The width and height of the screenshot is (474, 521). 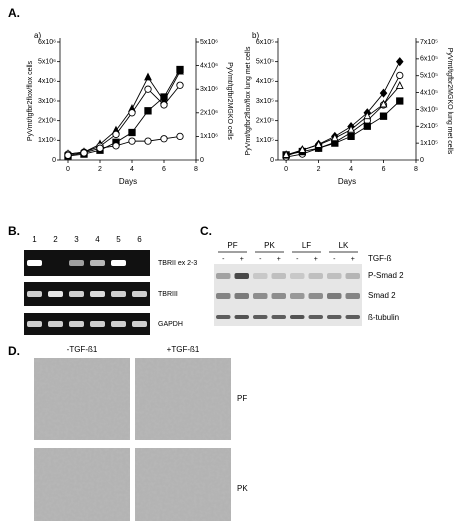 I want to click on panel-label: D., so click(x=14, y=351).